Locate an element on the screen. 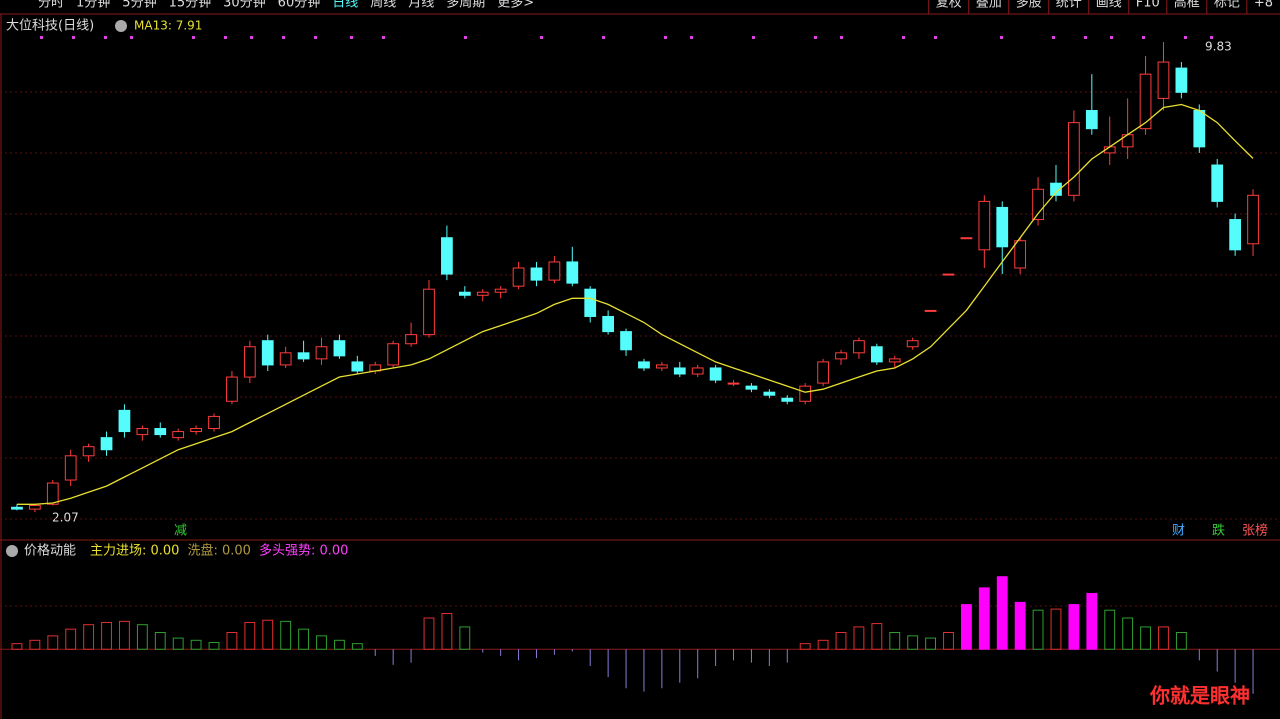 This screenshot has height=719, width=1280. toolbar-item: 叠加 is located at coordinates (989, 5).